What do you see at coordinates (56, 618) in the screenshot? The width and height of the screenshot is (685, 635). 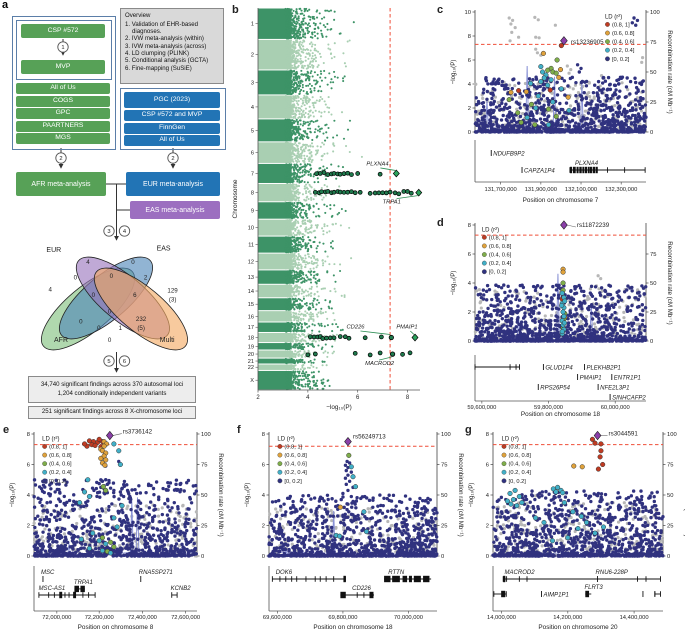 I see `x-tick-label: 72,000,000` at bounding box center [56, 618].